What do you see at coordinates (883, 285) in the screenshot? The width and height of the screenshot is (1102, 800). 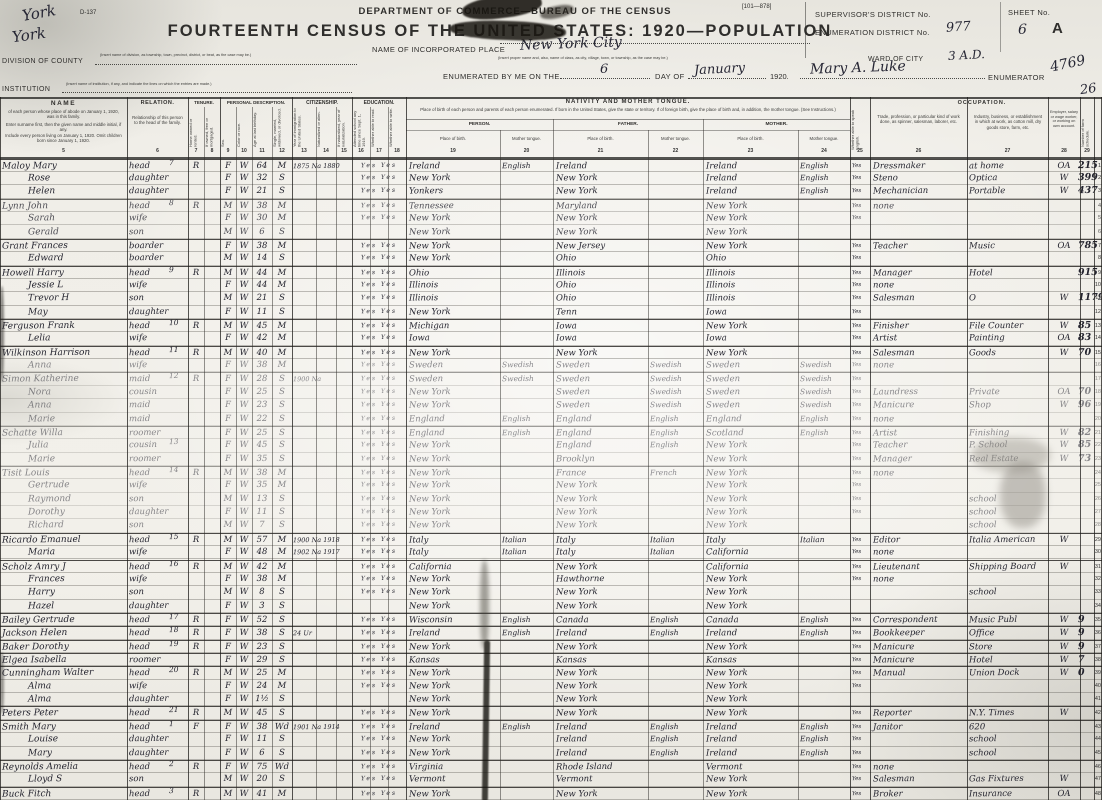 I see `cell-trade: none` at bounding box center [883, 285].